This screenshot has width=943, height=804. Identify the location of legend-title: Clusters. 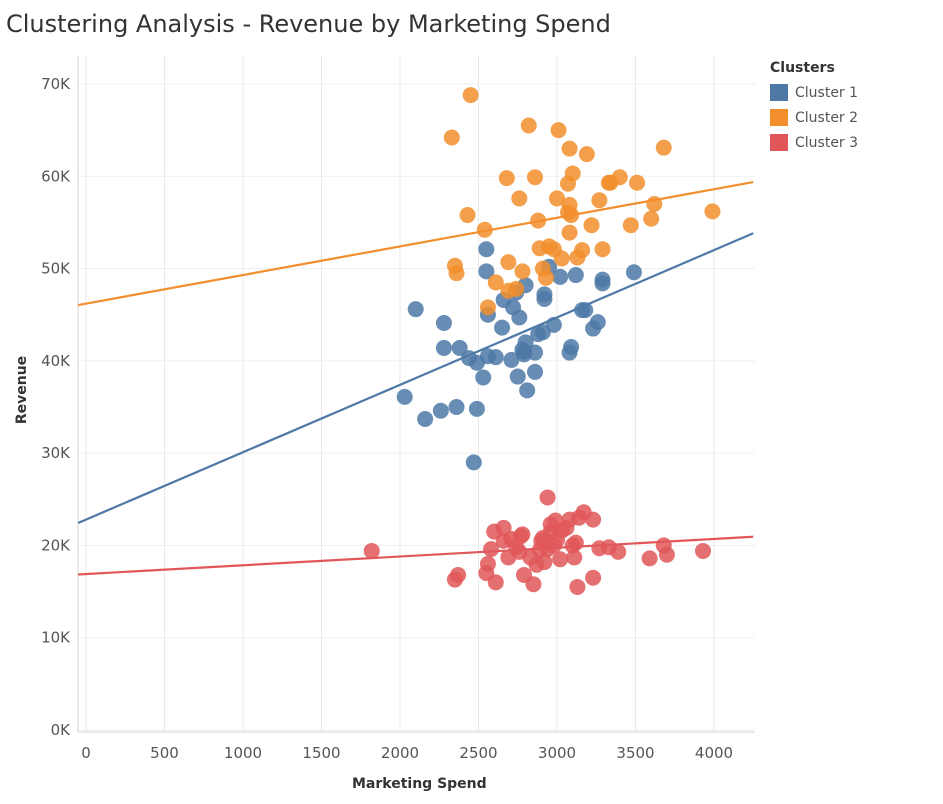
(802, 68).